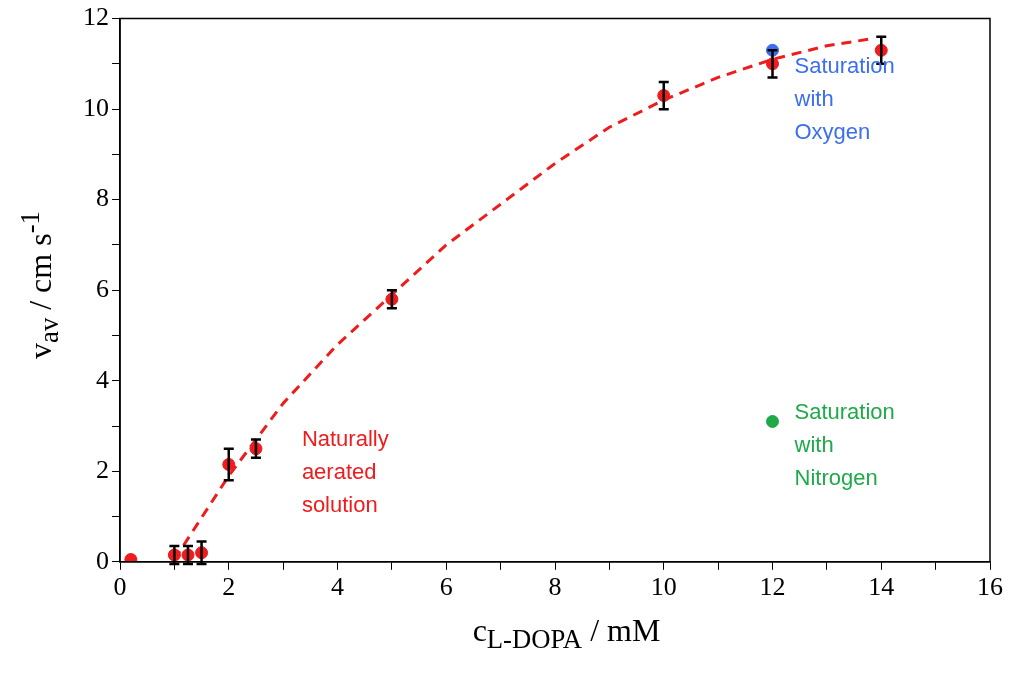 The width and height of the screenshot is (1018, 677). Describe the element at coordinates (446, 587) in the screenshot. I see `x-tick-label: 6` at that location.